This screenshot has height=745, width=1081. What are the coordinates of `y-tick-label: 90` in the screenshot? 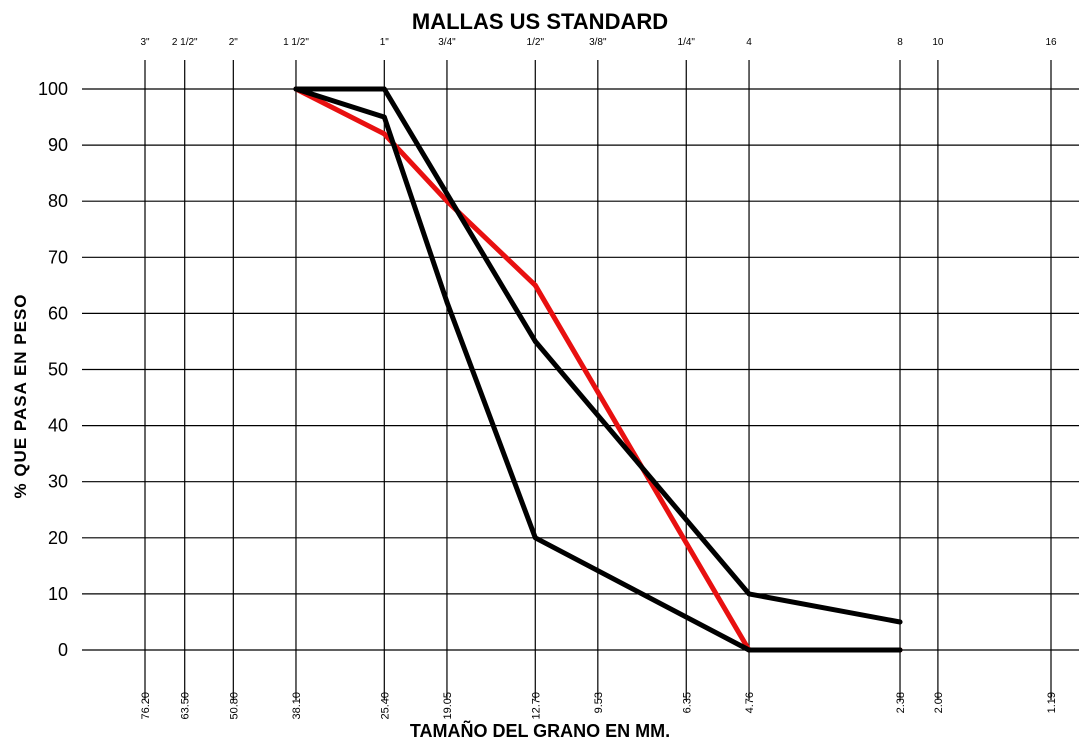 It's located at (58, 145).